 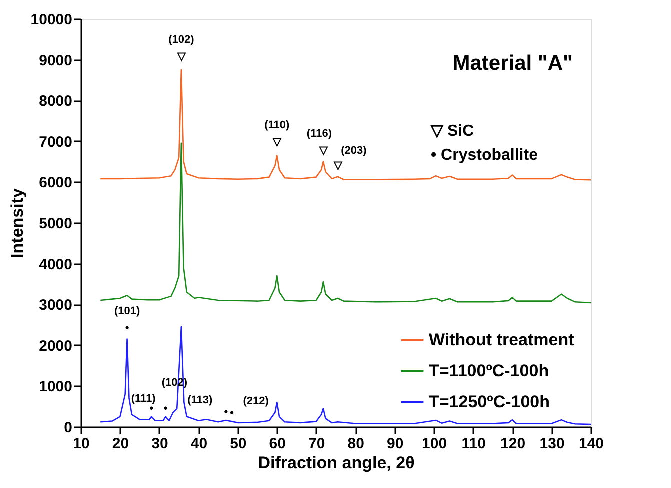 What do you see at coordinates (55, 305) in the screenshot?
I see `y-tick-label: 3000` at bounding box center [55, 305].